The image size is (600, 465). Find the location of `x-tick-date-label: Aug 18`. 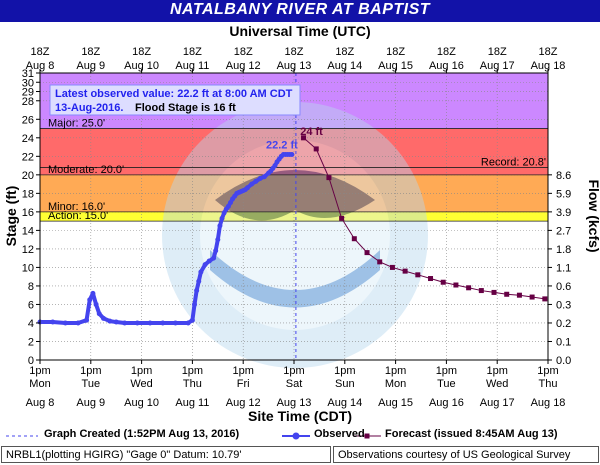

x-tick-date-label: Aug 18 is located at coordinates (548, 403).